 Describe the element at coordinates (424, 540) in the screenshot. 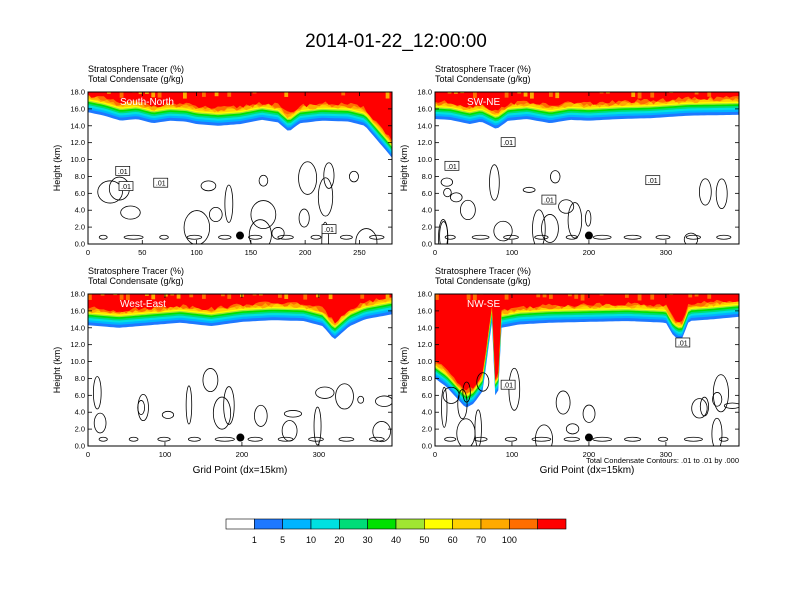

I see `colorbar-label: 50` at that location.